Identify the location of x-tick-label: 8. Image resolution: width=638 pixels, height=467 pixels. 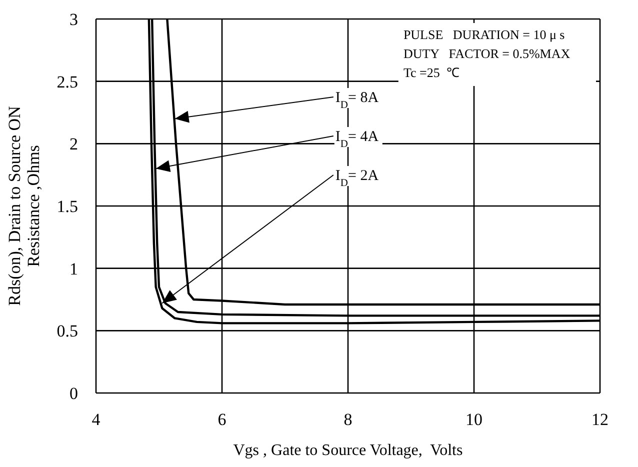
(348, 420).